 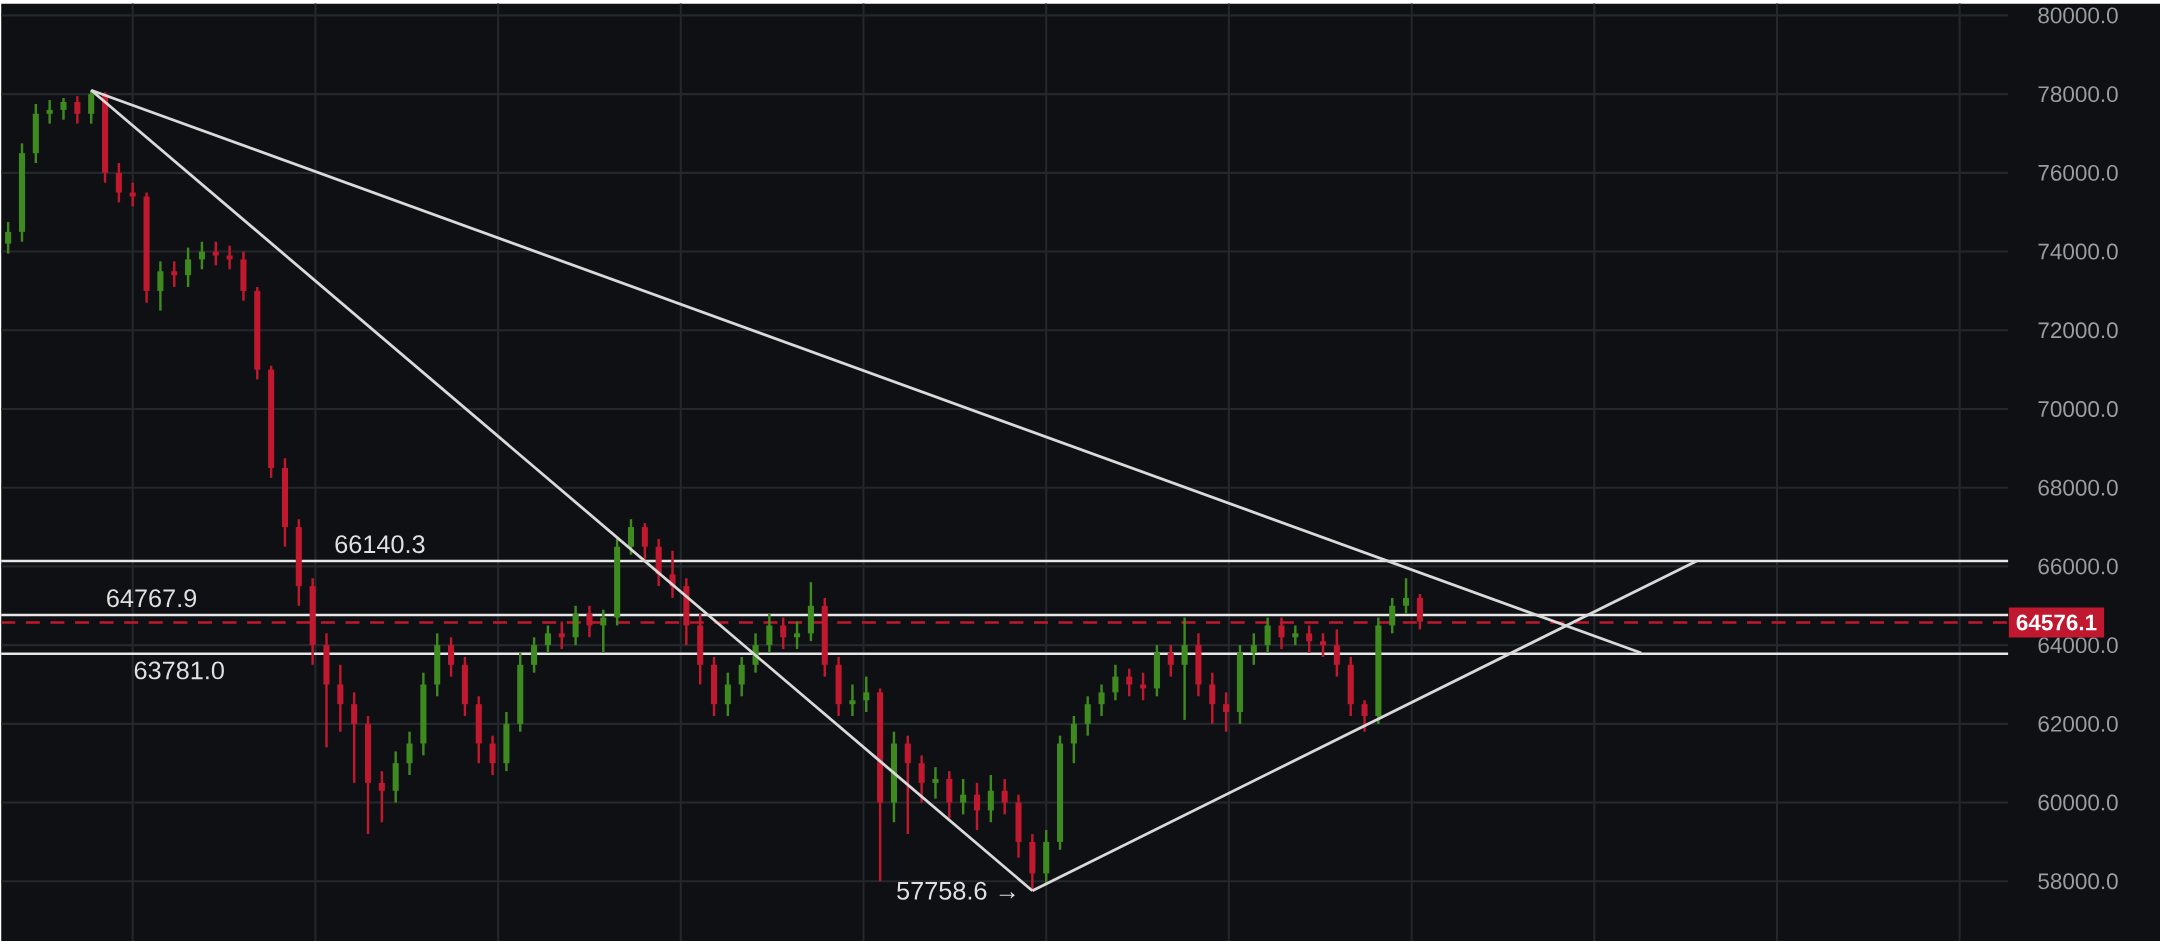 What do you see at coordinates (2078, 802) in the screenshot?
I see `y-tick-label: 60000.0` at bounding box center [2078, 802].